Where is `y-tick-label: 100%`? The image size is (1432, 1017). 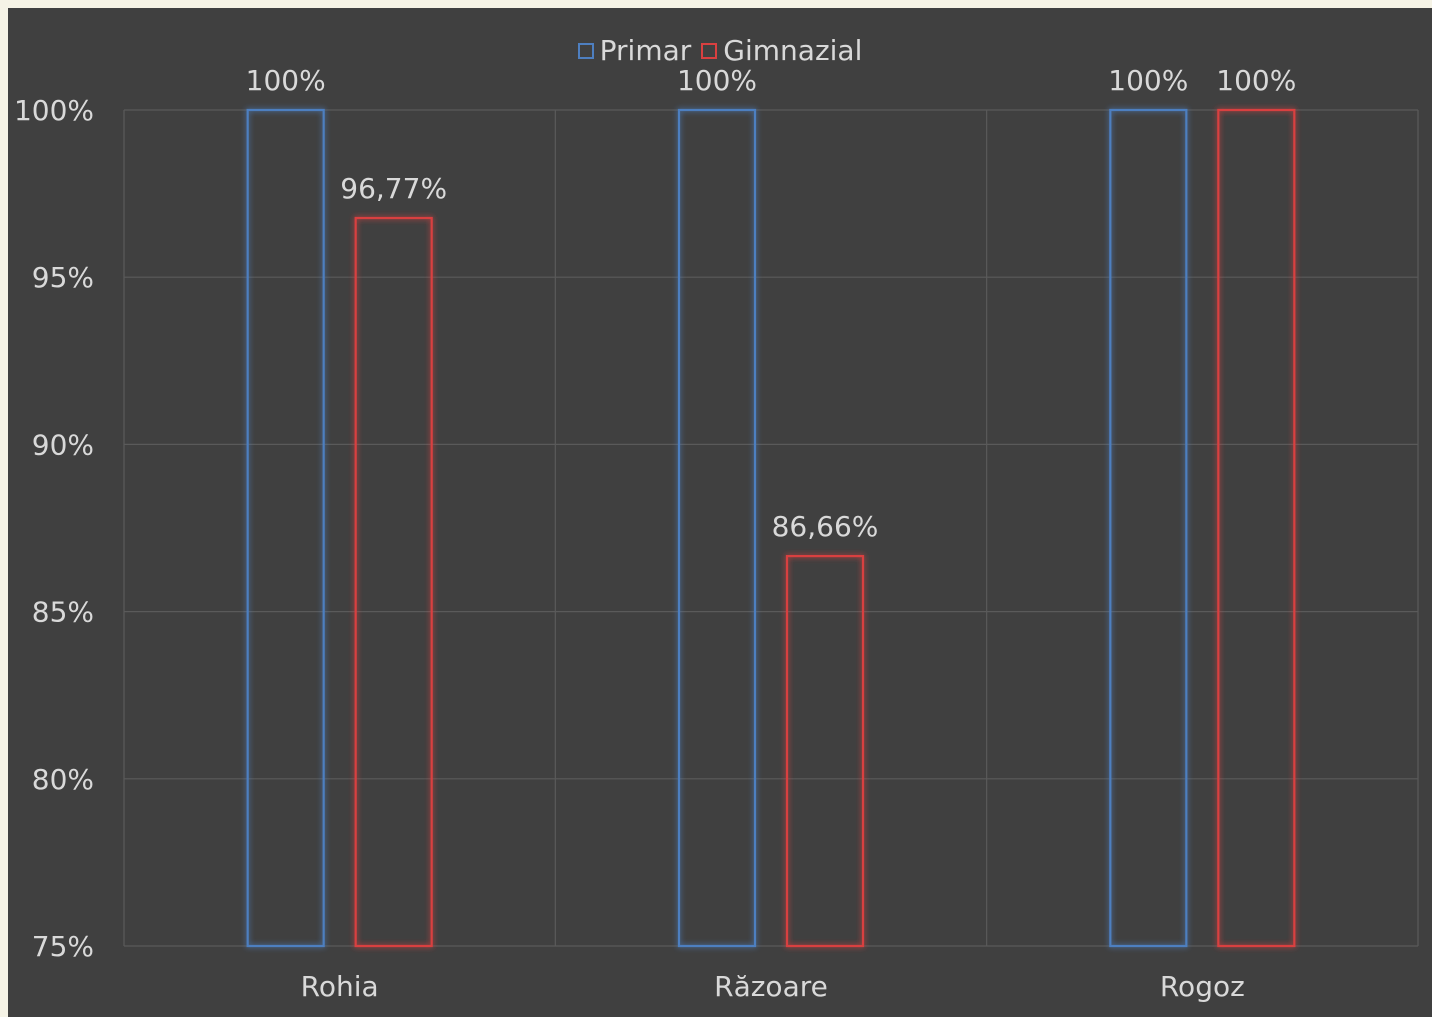 y-tick-label: 100% is located at coordinates (54, 110).